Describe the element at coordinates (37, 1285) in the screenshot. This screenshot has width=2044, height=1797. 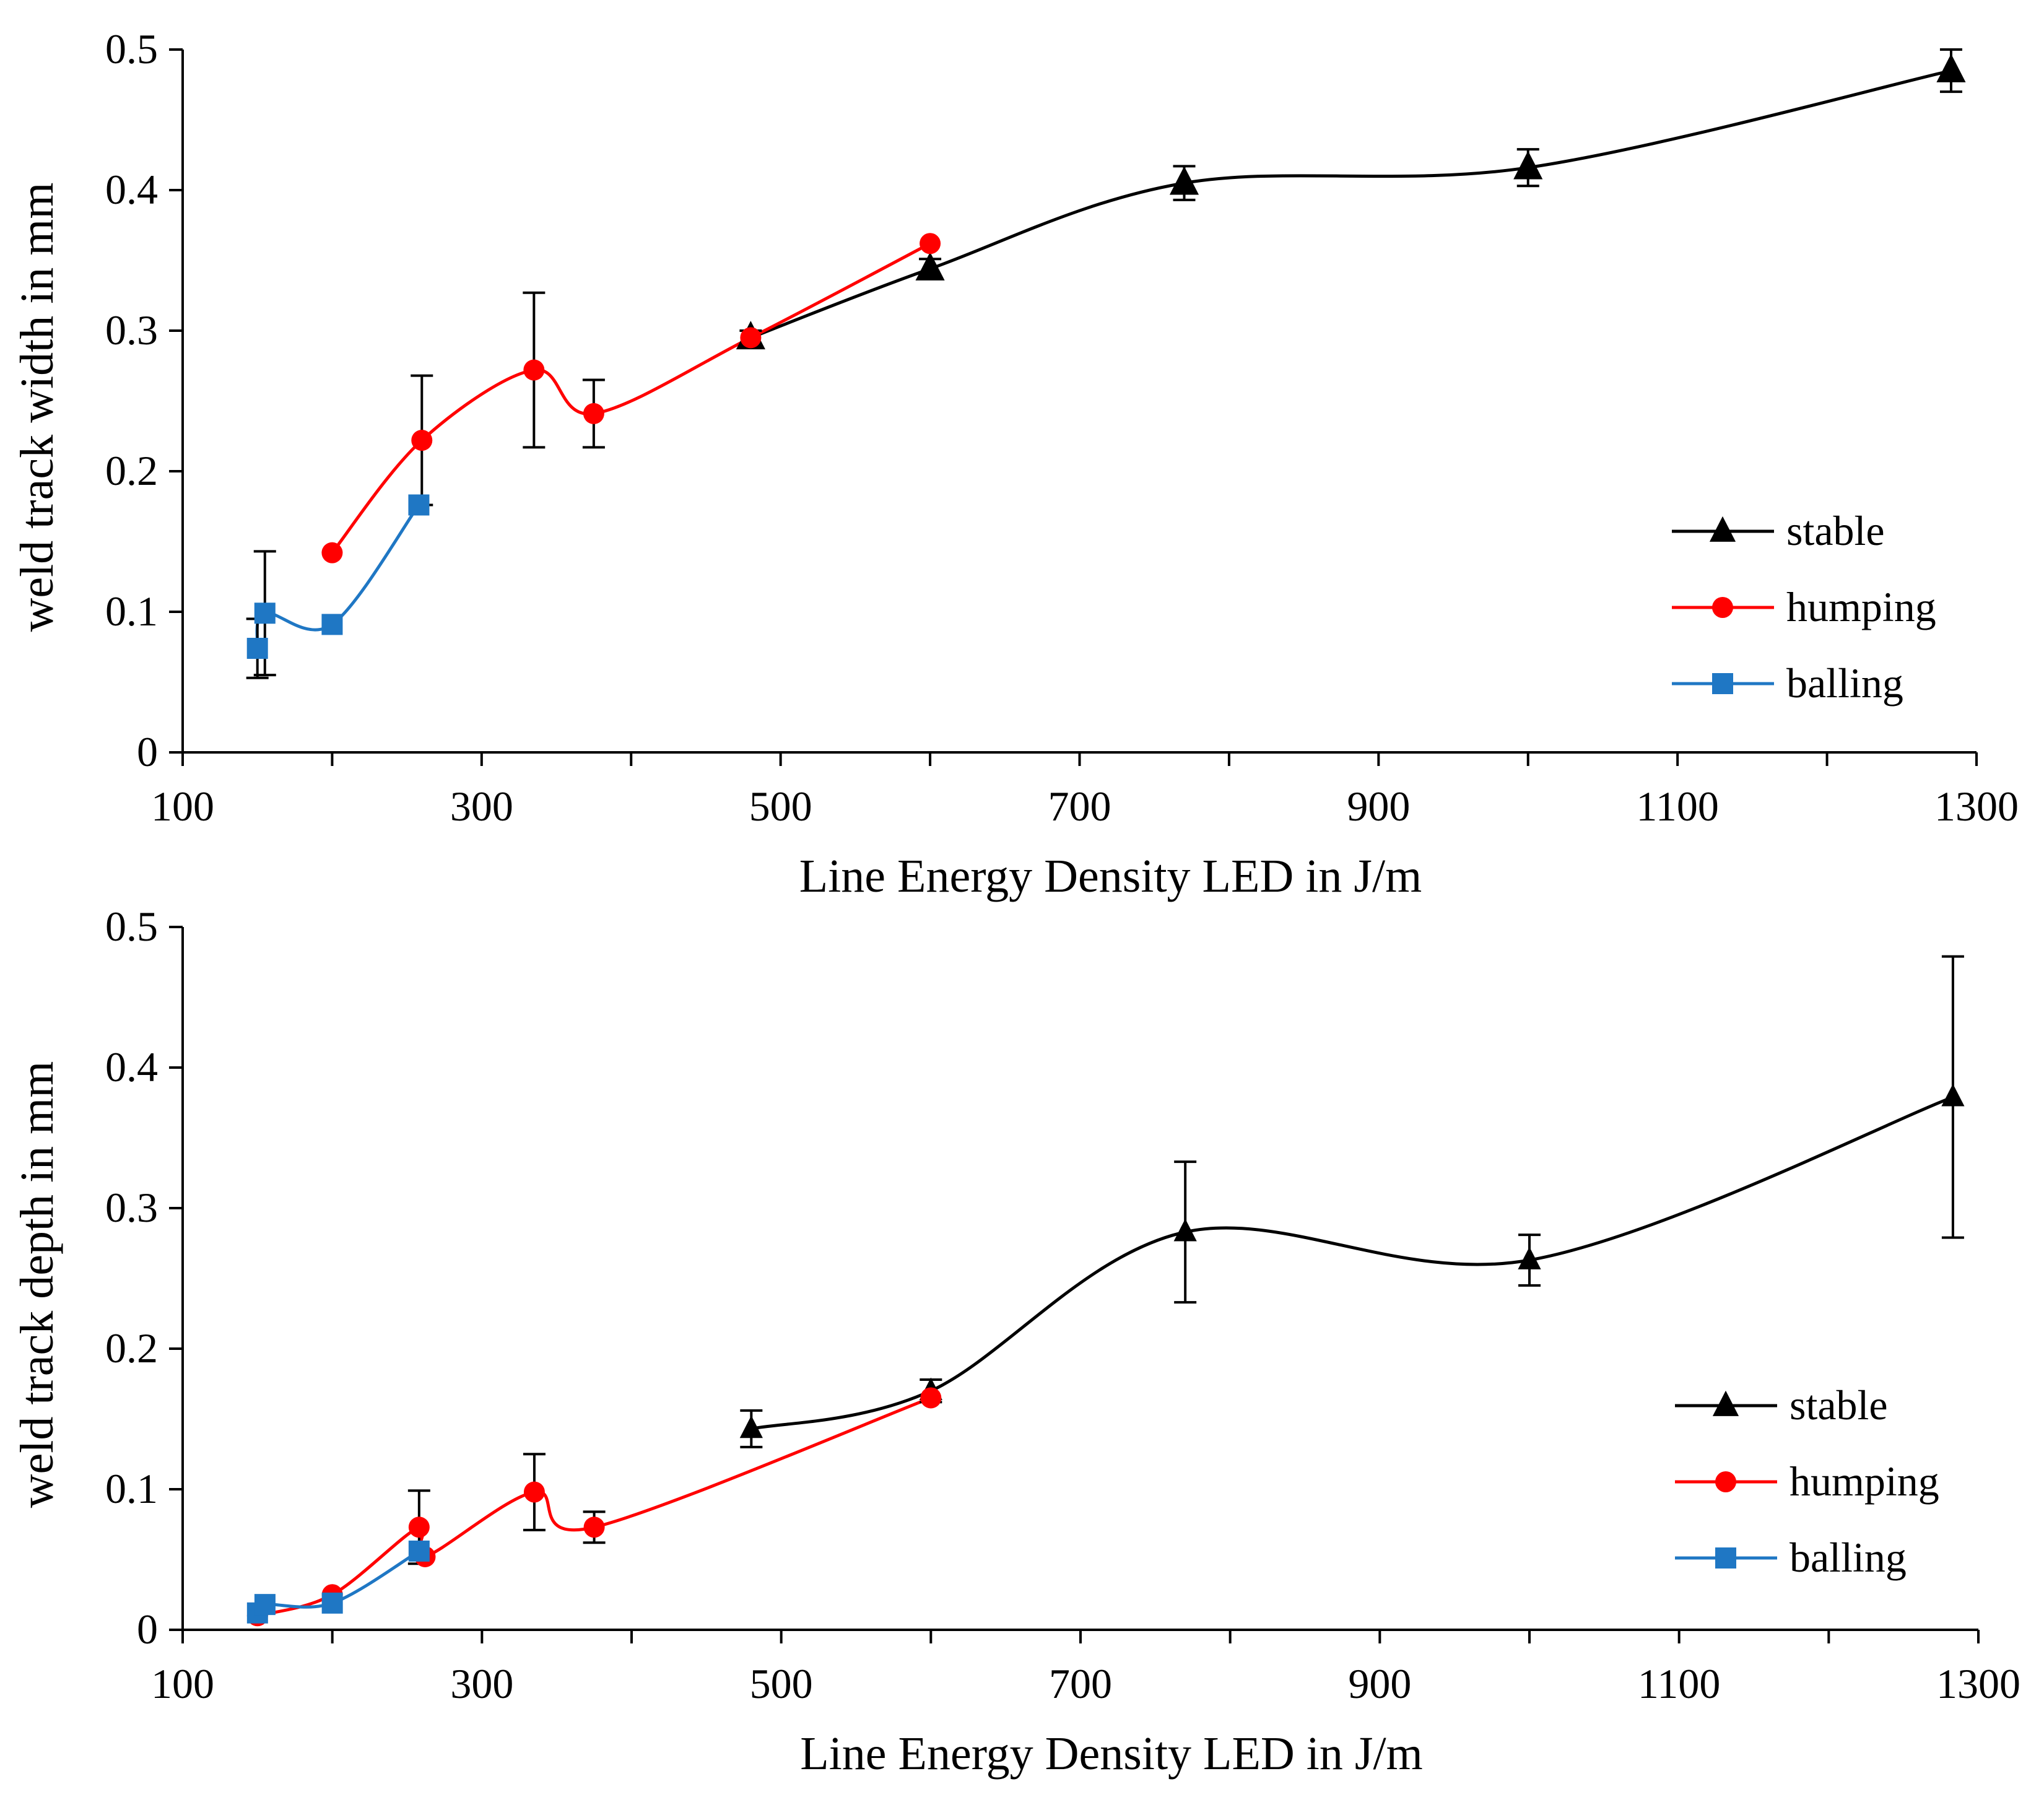
I see `y-axis-title: weld track depth in mm` at that location.